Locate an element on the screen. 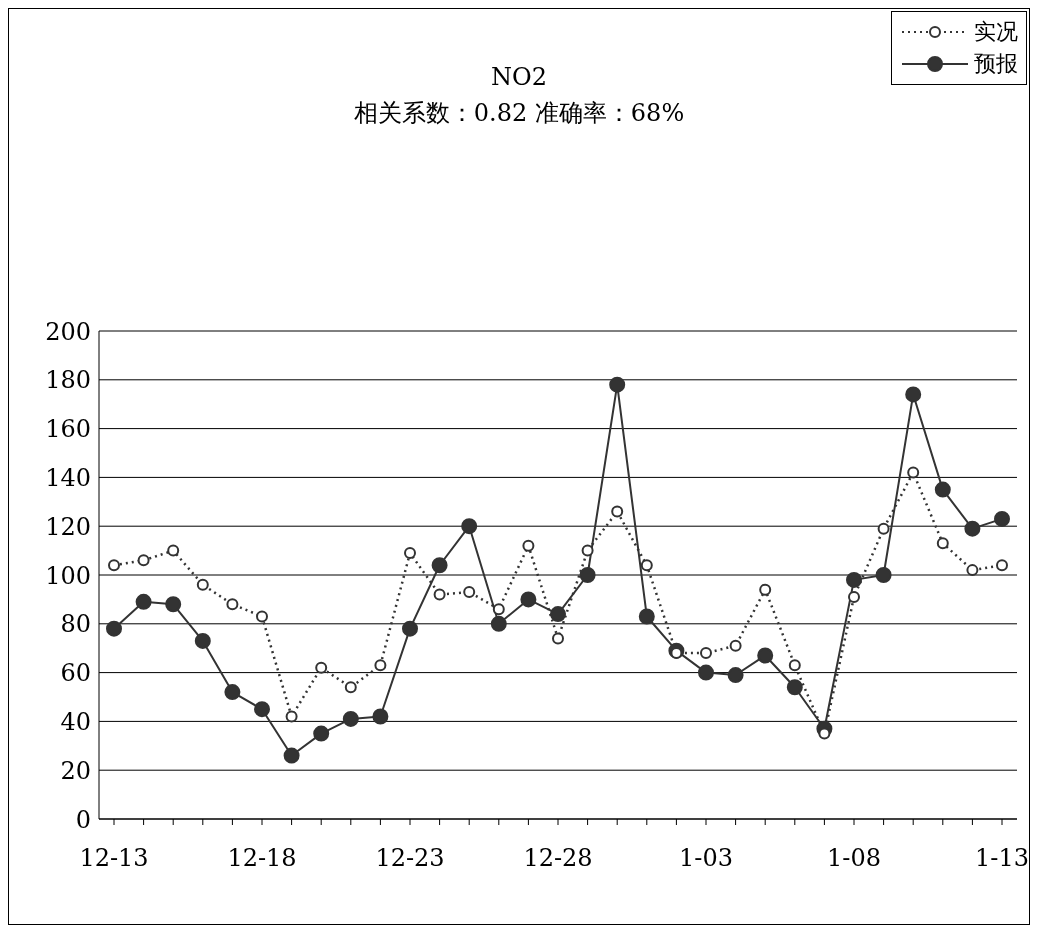 Image resolution: width=1040 pixels, height=938 pixels. y-tick-label: 100 is located at coordinates (68, 575).